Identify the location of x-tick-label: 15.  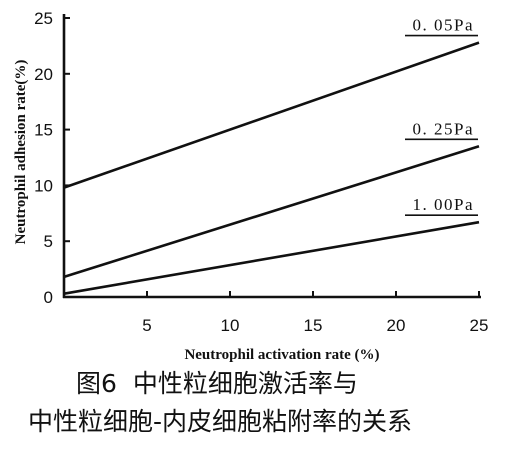
(313, 325).